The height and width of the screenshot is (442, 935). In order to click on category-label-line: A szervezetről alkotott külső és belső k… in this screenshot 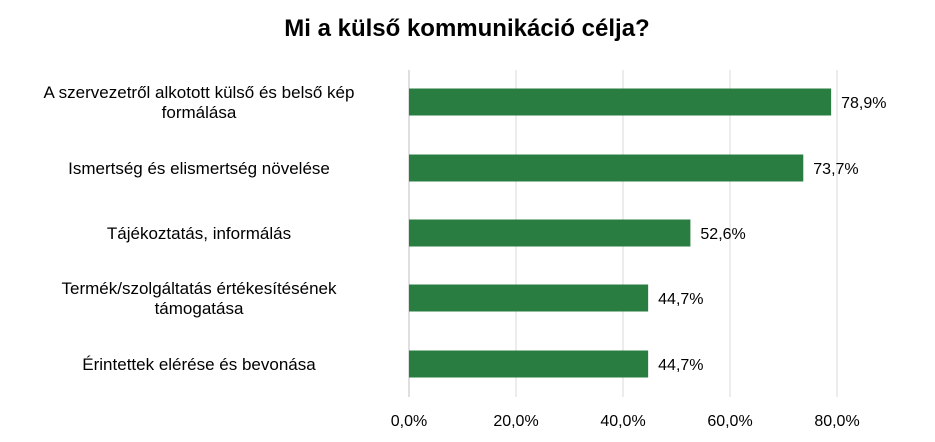, I will do `click(199, 92)`.